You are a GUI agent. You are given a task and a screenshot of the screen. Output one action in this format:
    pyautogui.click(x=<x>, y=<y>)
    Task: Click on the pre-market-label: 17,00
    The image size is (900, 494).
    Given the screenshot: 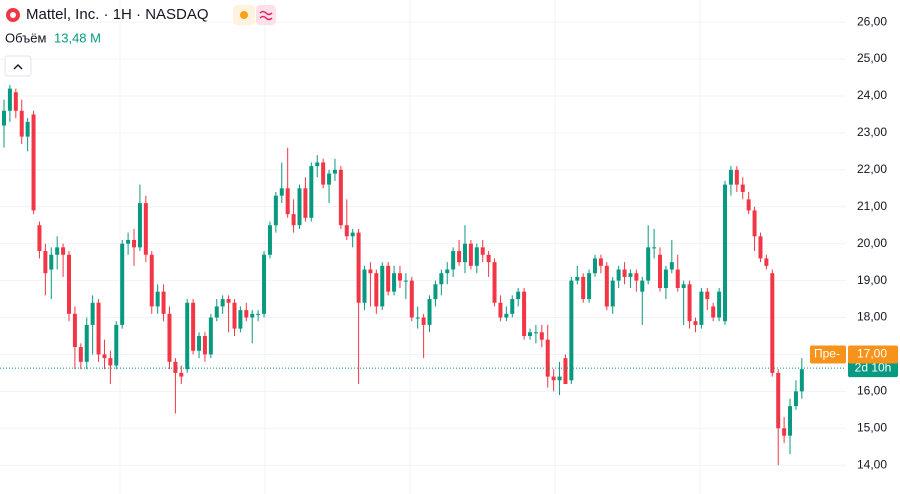 What is the action you would take?
    pyautogui.click(x=872, y=354)
    